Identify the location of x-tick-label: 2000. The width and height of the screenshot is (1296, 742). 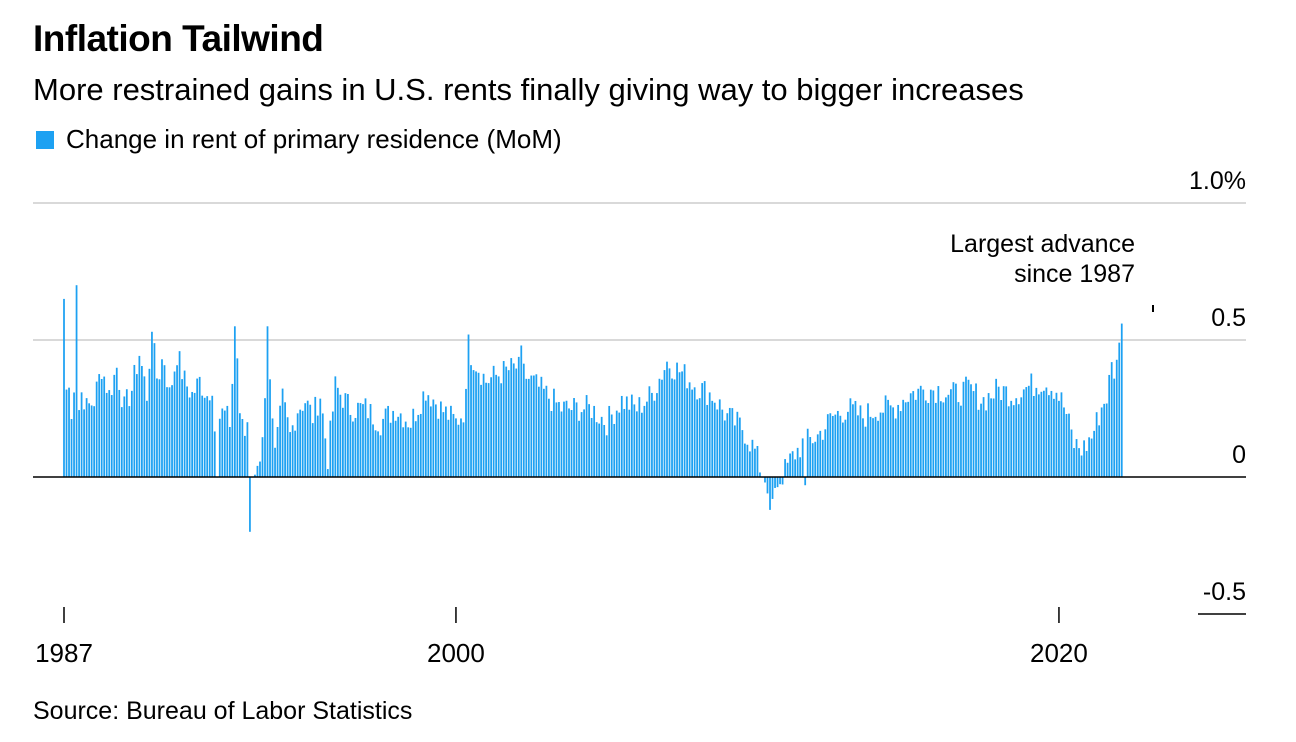
(456, 653).